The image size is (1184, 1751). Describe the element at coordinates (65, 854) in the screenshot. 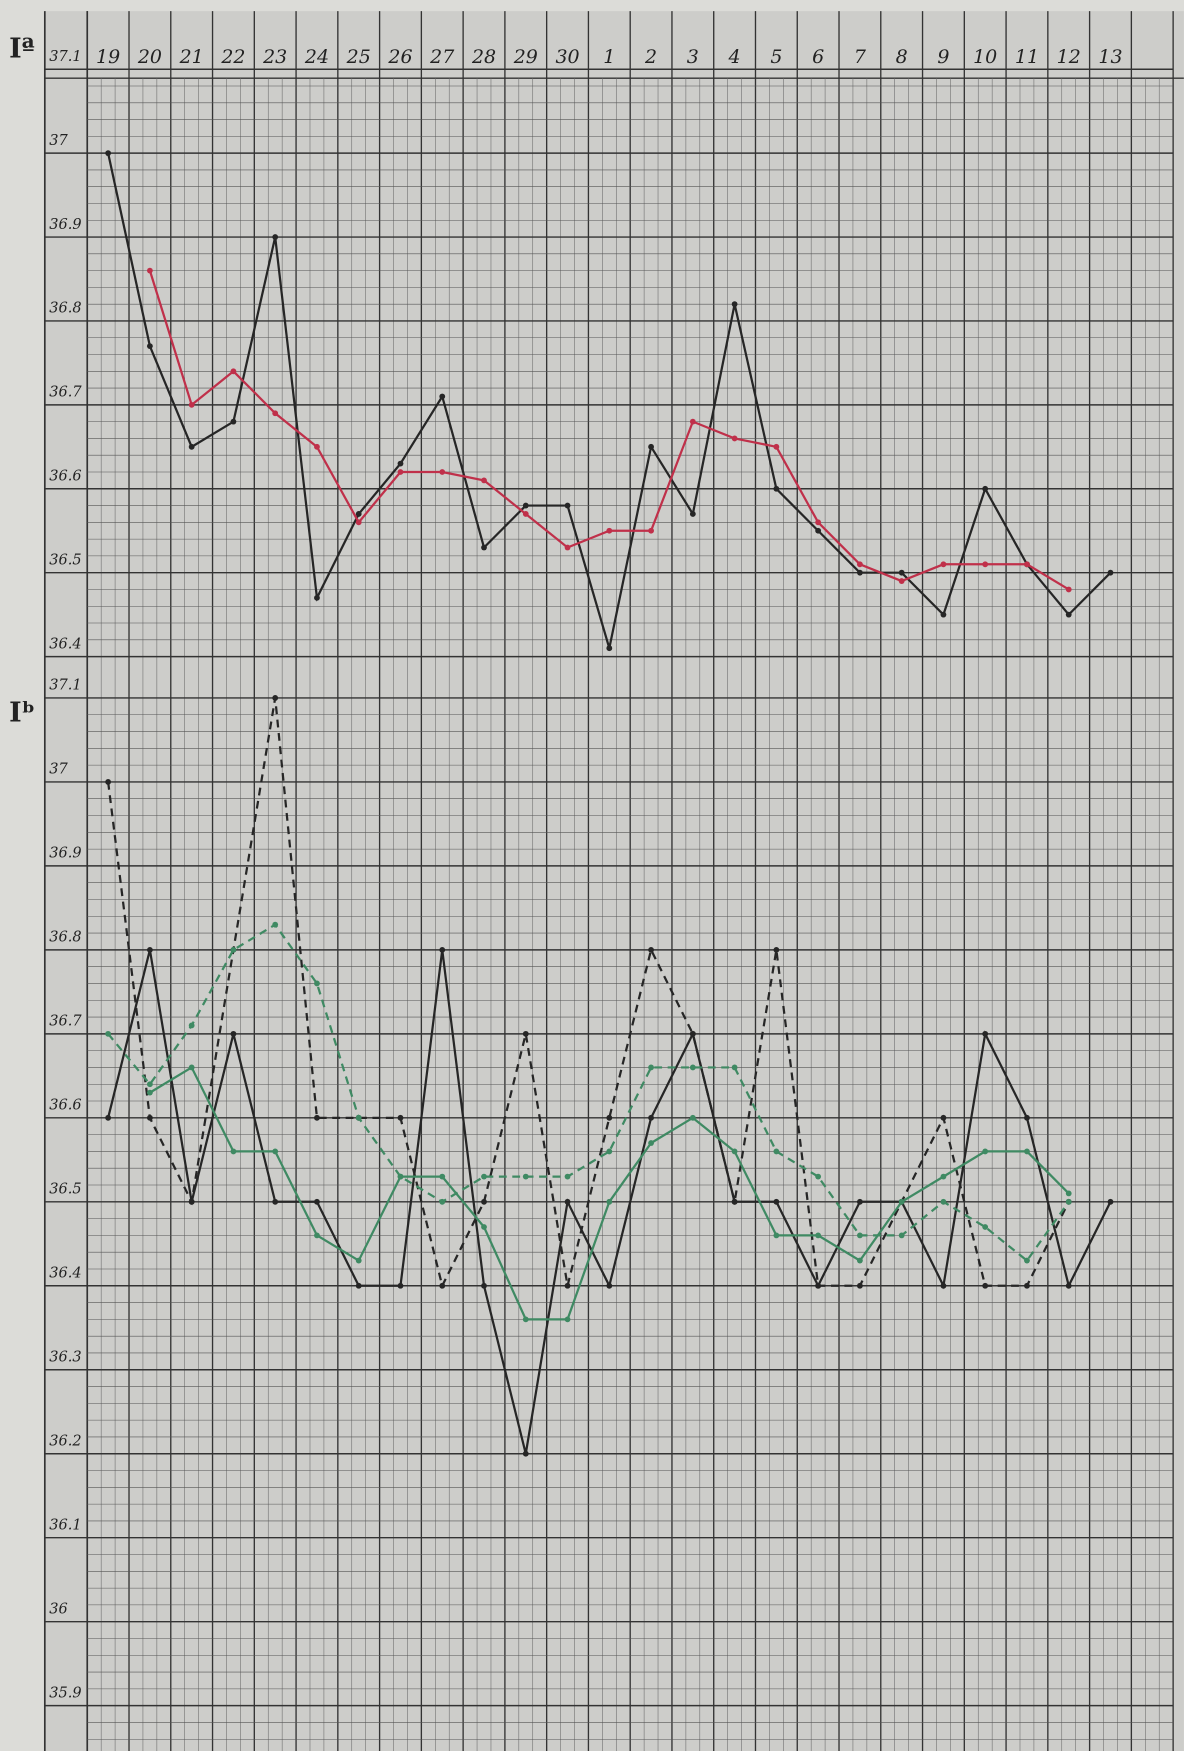

I see `y-tick-label: 36.9` at that location.